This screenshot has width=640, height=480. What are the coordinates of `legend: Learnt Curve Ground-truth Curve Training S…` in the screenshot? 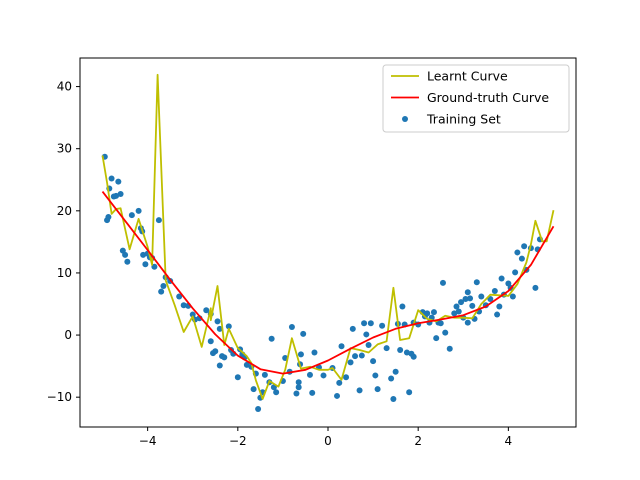 It's located at (476, 98).